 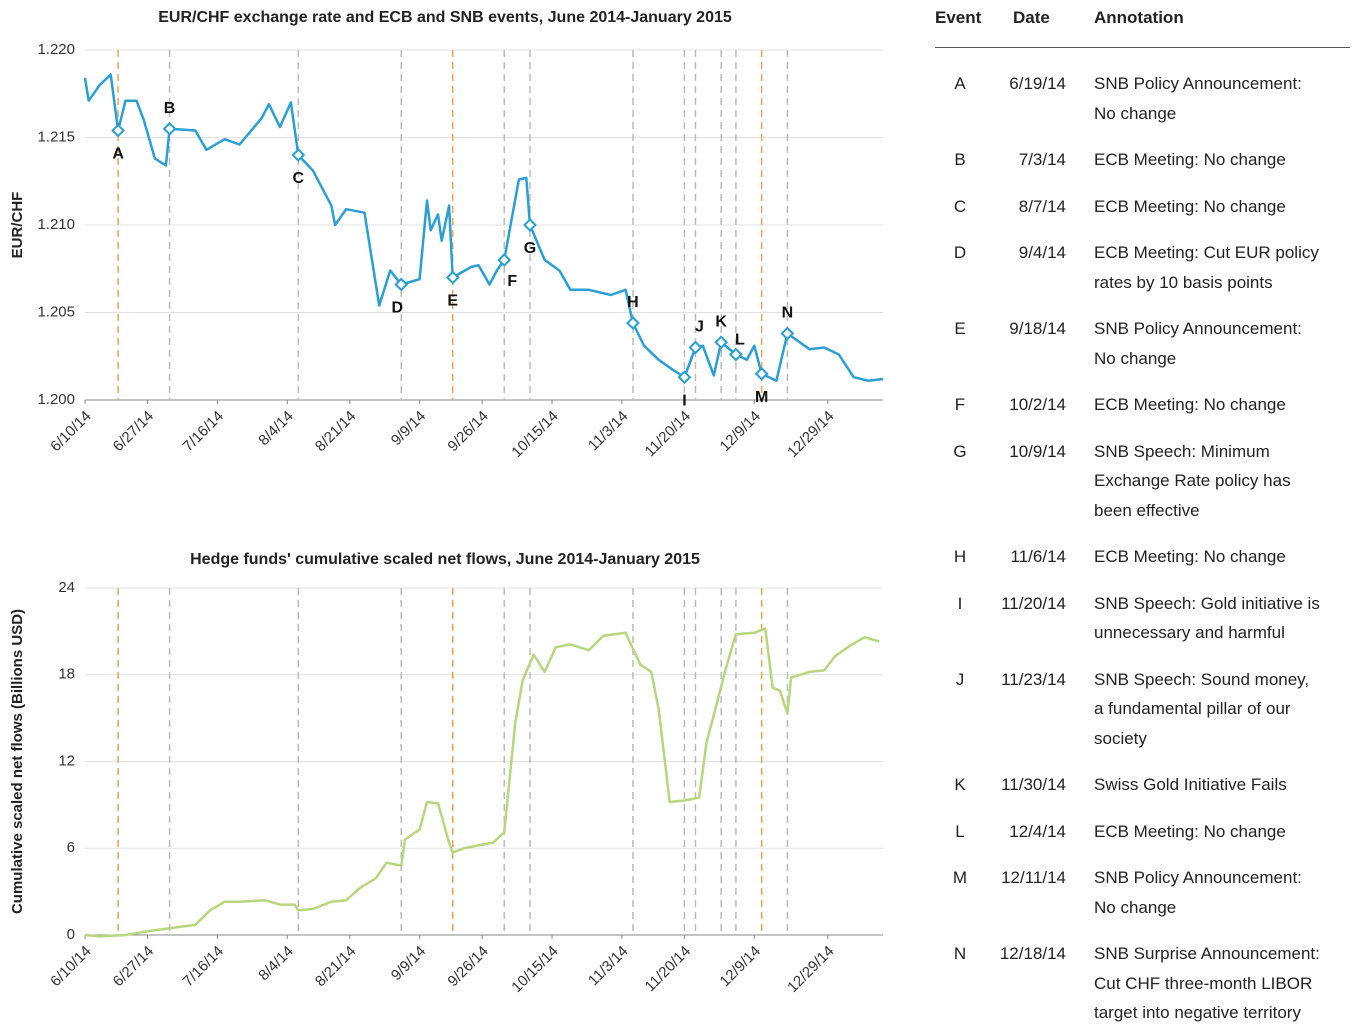 I want to click on x-tick-label: 8/4/14, so click(x=276, y=429).